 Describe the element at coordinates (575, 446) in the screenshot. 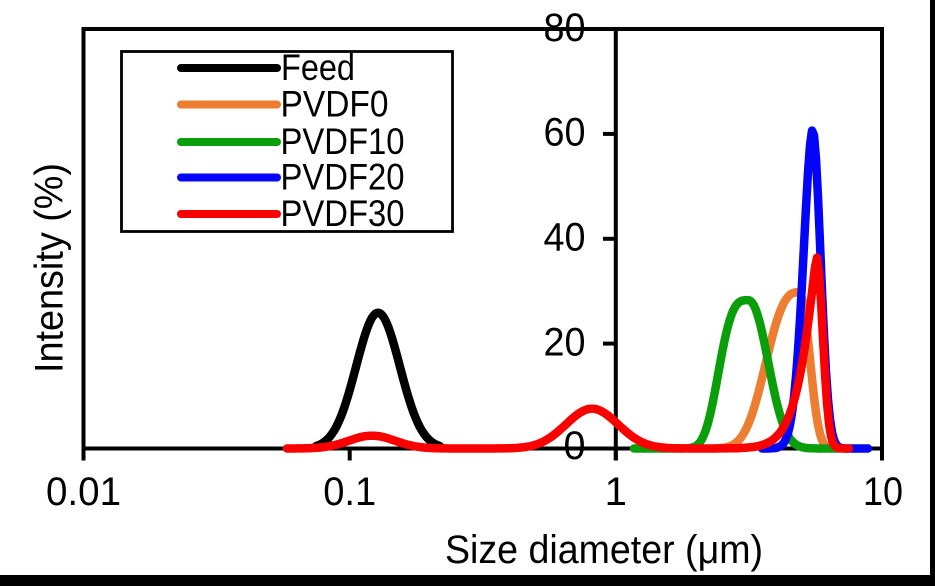

I see `svg-text: 0` at that location.